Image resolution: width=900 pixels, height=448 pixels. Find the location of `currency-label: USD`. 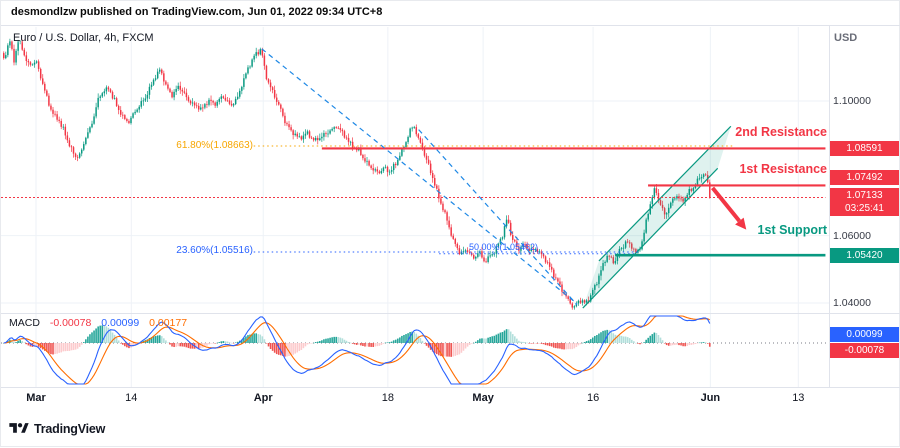

currency-label: USD is located at coordinates (846, 38).